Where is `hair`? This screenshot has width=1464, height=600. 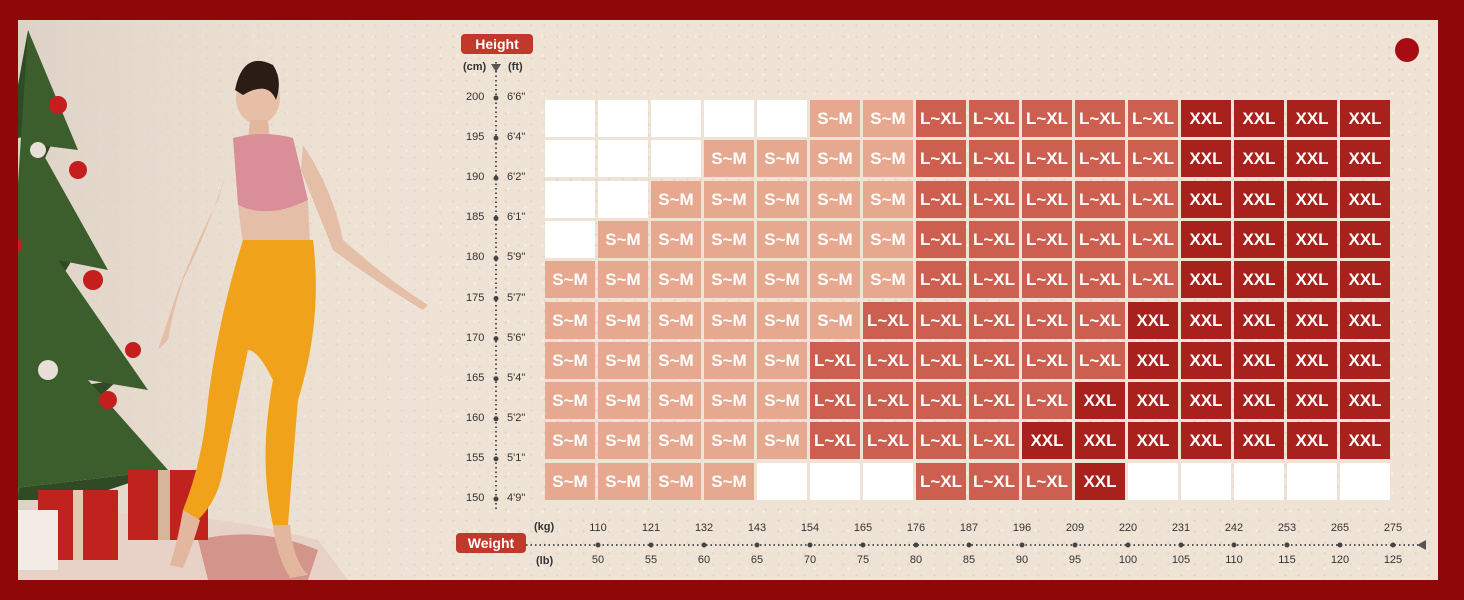 hair is located at coordinates (257, 80).